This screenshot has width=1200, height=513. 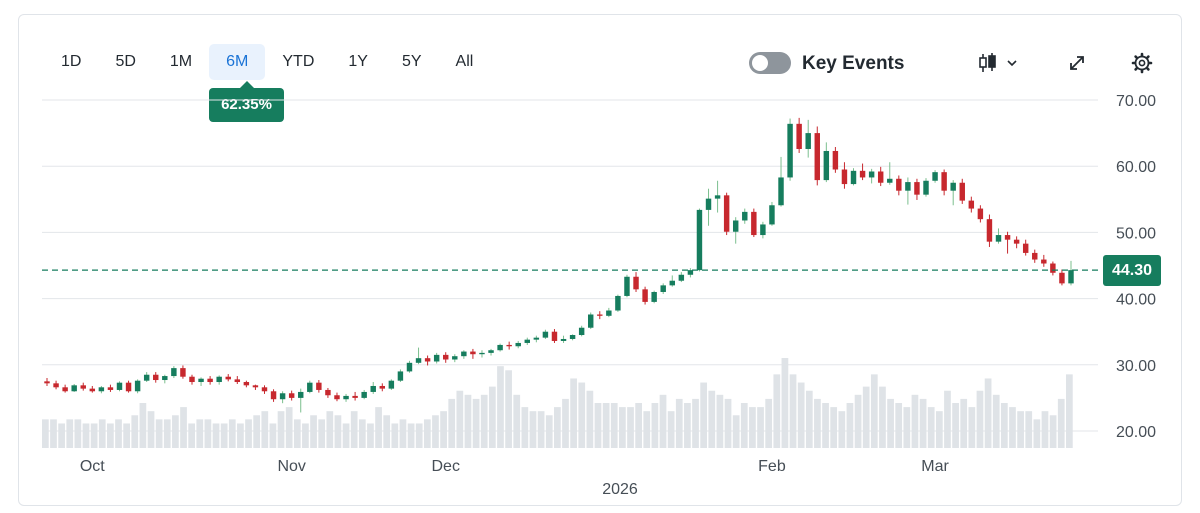 I want to click on settings-button, so click(x=1142, y=63).